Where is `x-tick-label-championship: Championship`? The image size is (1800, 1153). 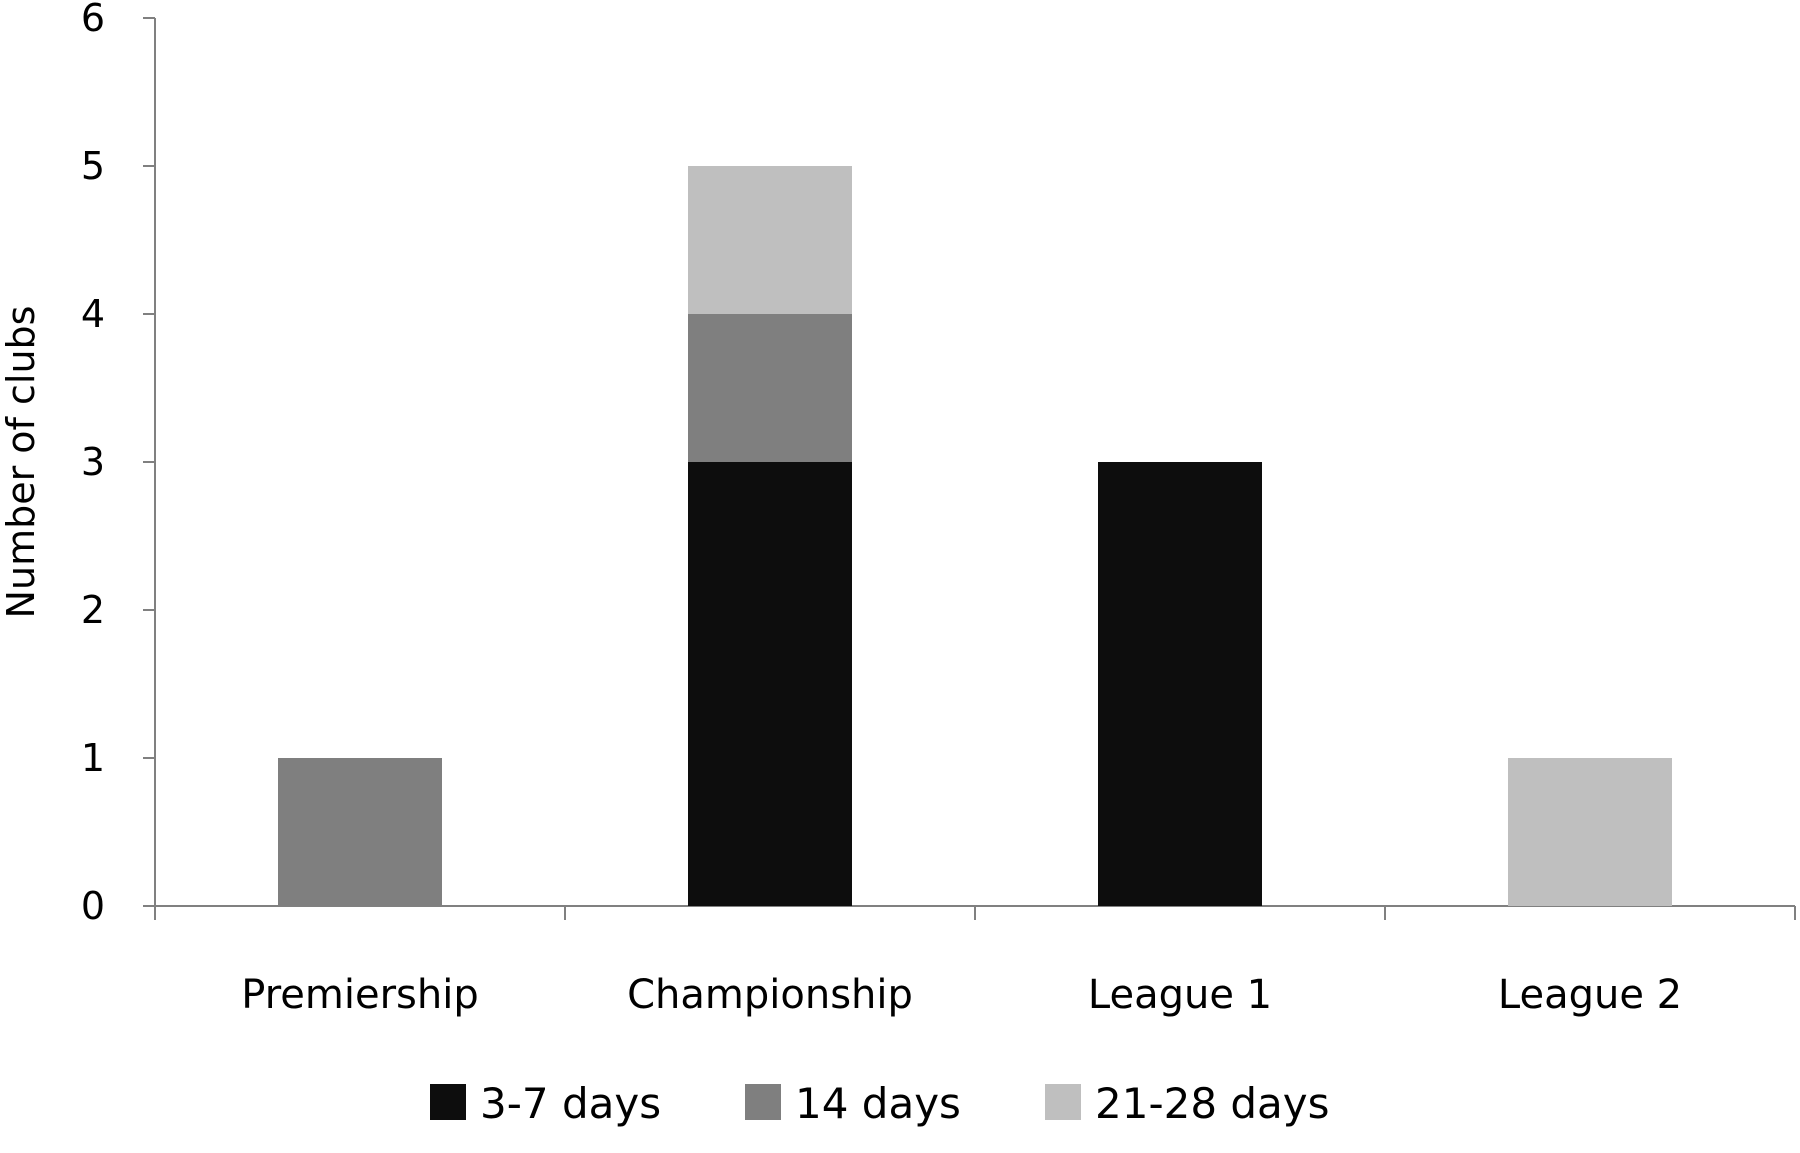
x-tick-label-championship: Championship is located at coordinates (770, 995).